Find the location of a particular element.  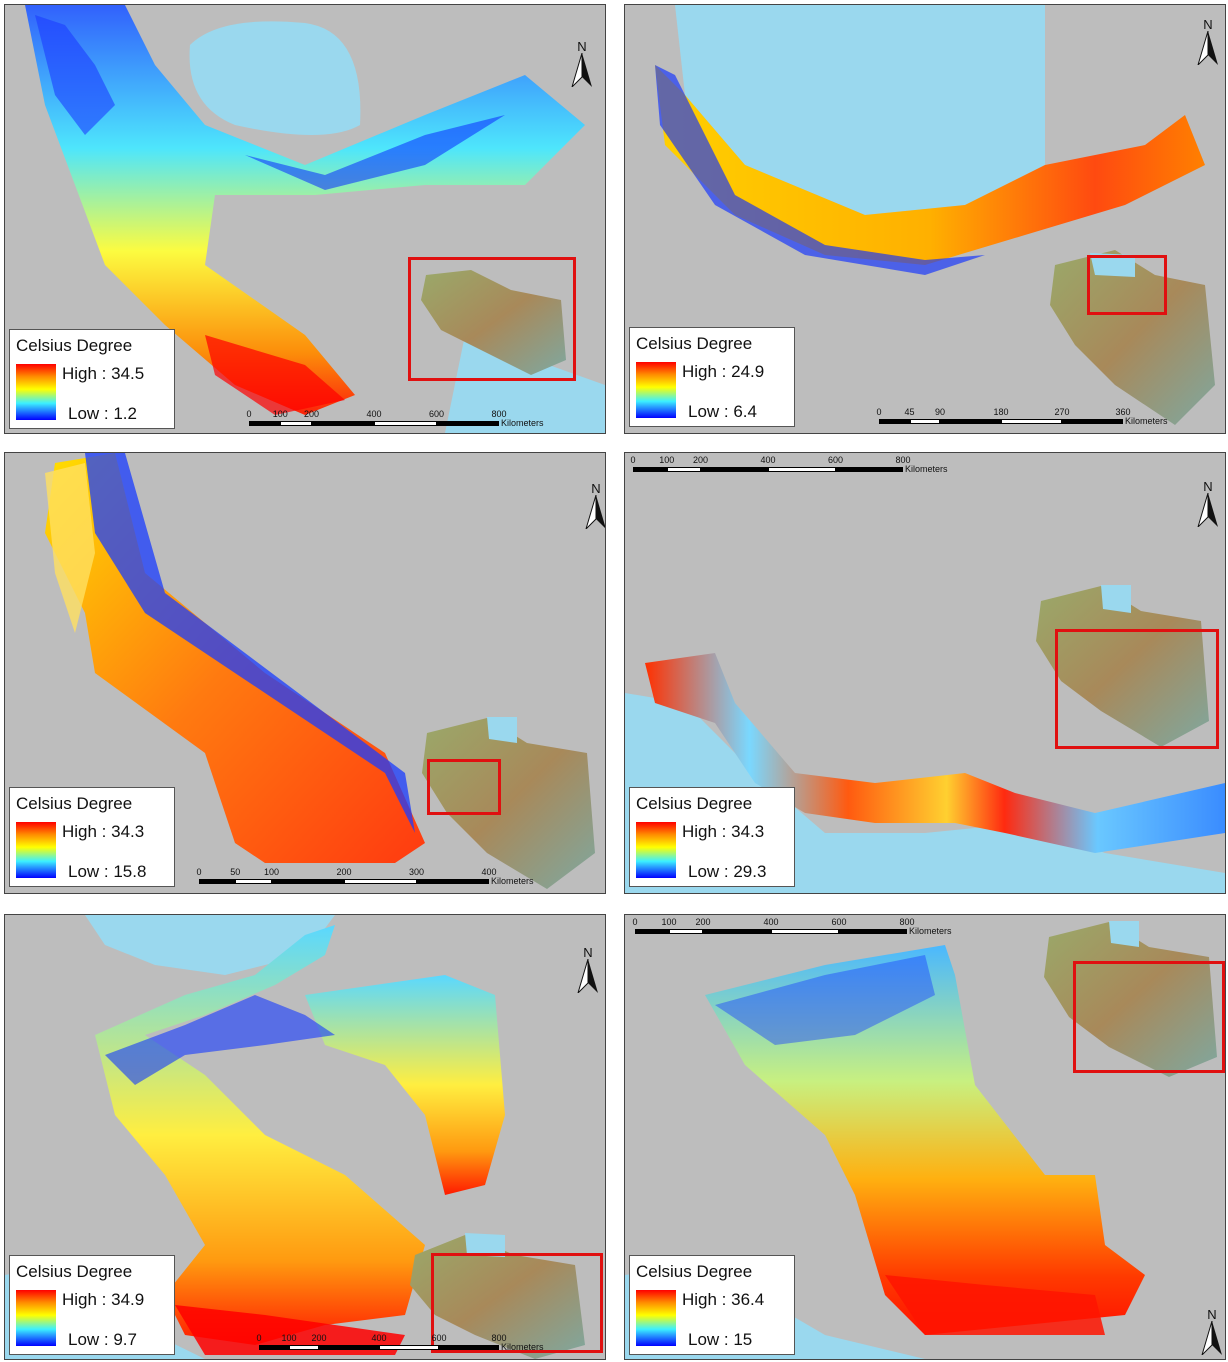

legend: Celsius Degree High : 34.3 Low : 15.8 is located at coordinates (92, 837).